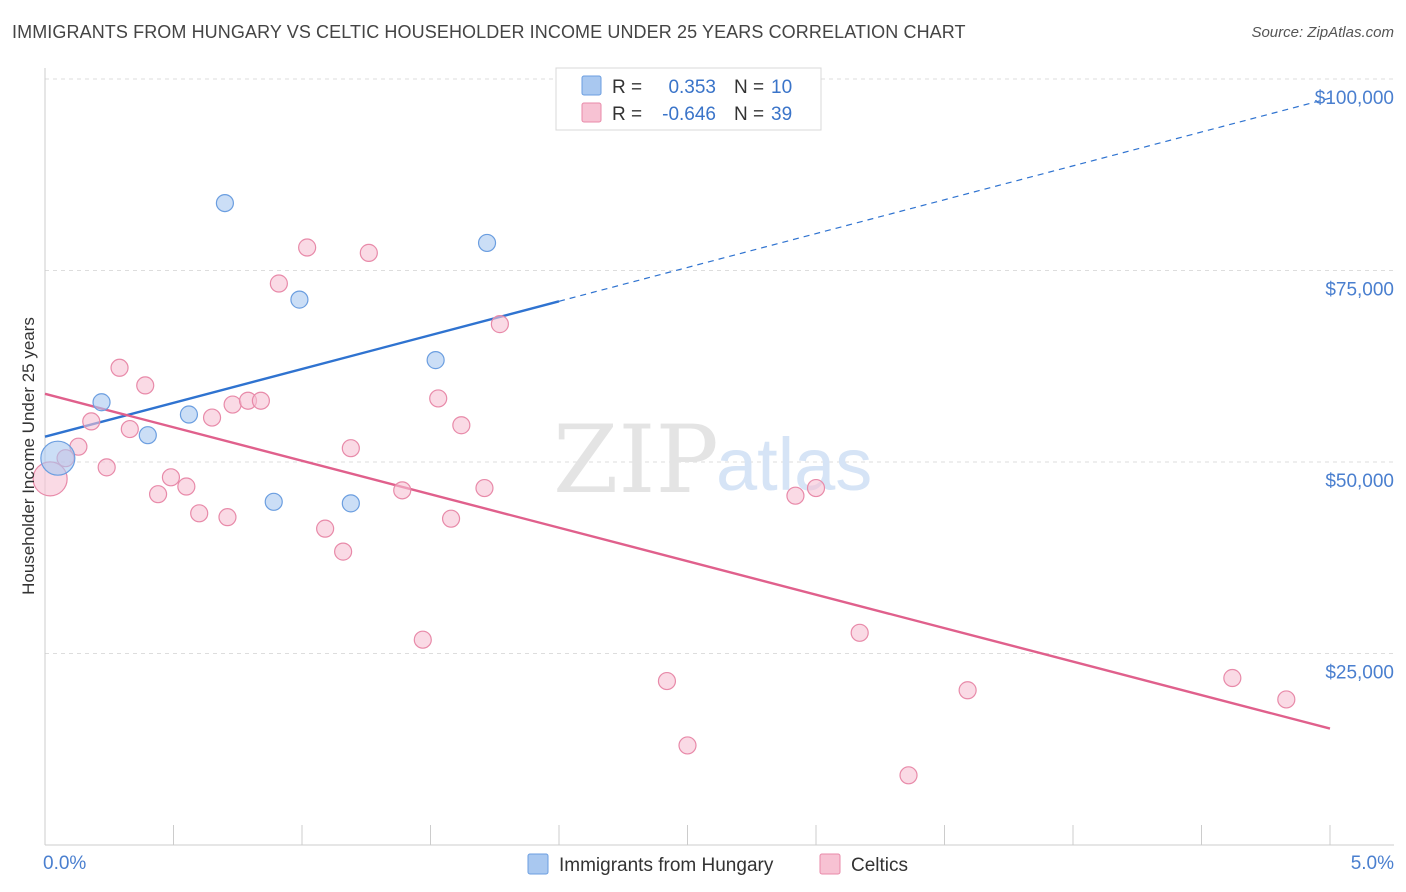 Image resolution: width=1406 pixels, height=892 pixels. I want to click on x-tick-labels: 0.0% 5.0%, so click(718, 863).